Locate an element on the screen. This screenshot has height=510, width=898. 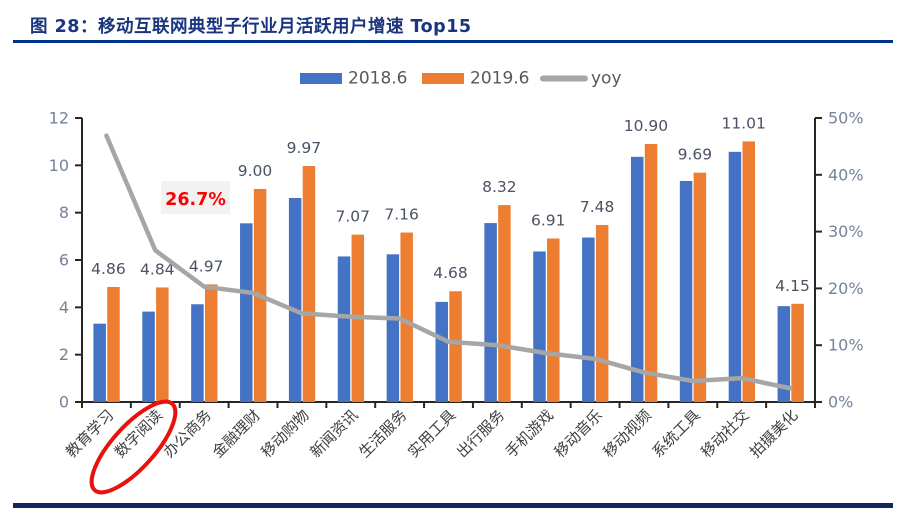
bar-value-label: 8.32 is located at coordinates (499, 187).